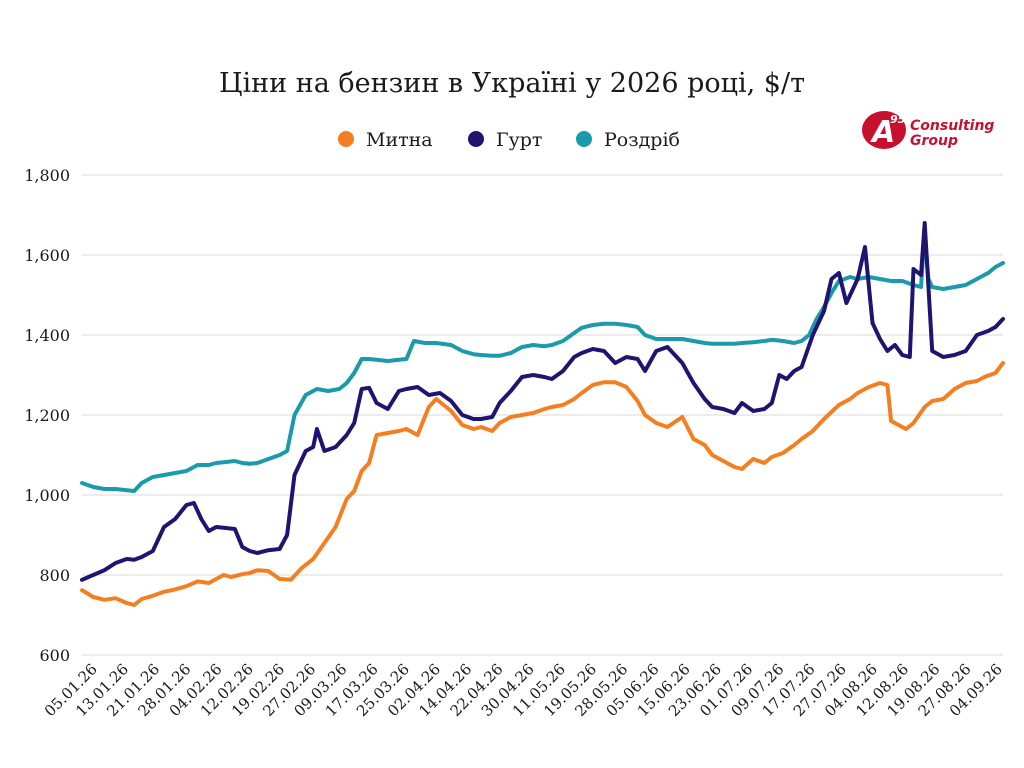  What do you see at coordinates (47, 495) in the screenshot?
I see `y-tick-label-1000: 1,000` at bounding box center [47, 495].